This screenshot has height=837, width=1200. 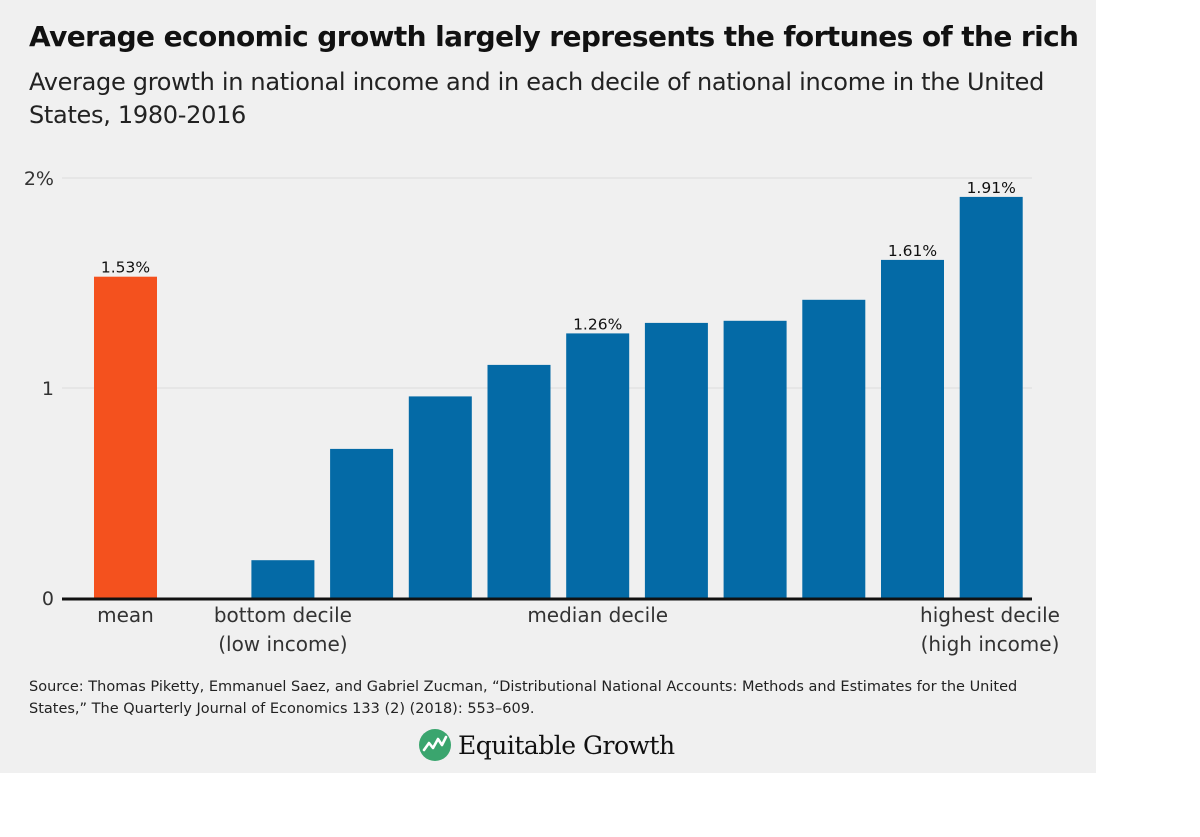 I want to click on brand-logo: Equitable Growth, so click(x=546, y=745).